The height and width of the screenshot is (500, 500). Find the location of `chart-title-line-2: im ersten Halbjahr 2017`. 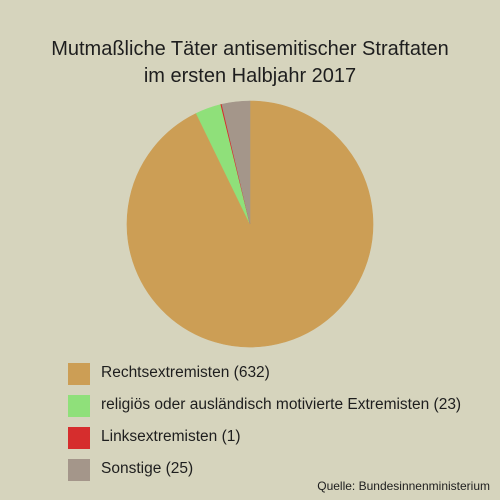

chart-title-line-2: im ersten Halbjahr 2017 is located at coordinates (250, 76).